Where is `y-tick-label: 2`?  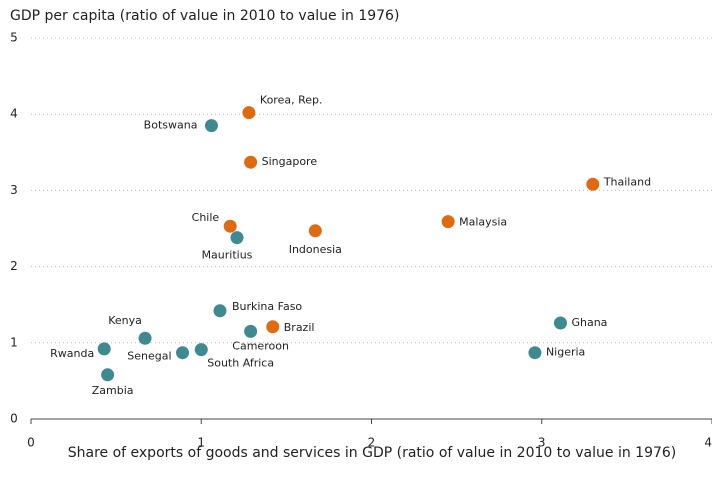 y-tick-label: 2 is located at coordinates (14, 266).